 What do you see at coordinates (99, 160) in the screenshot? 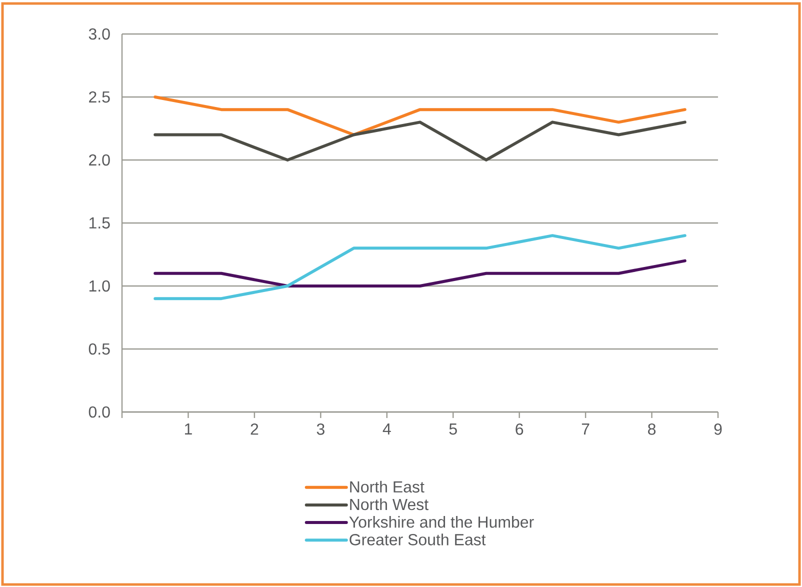
I see `y-tick-label: 2.0` at bounding box center [99, 160].